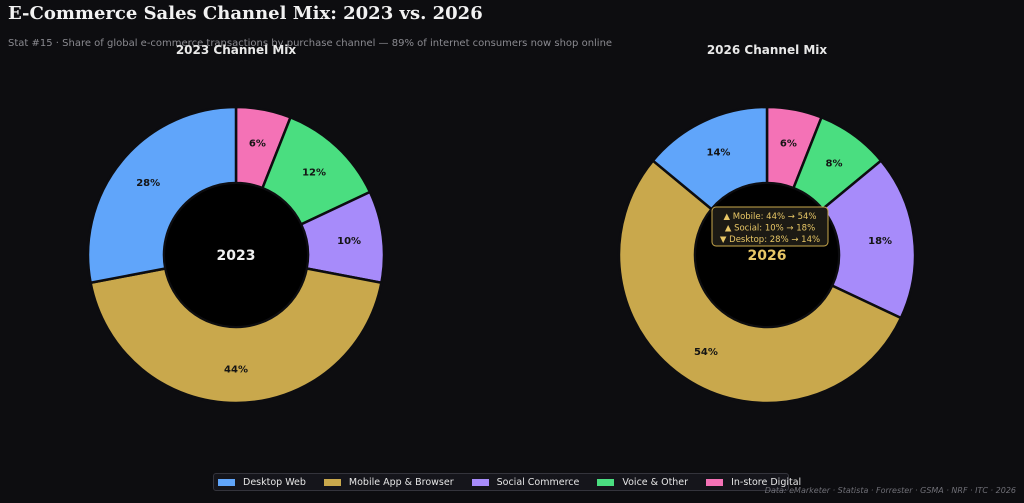 The height and width of the screenshot is (503, 1024). What do you see at coordinates (274, 482) in the screenshot?
I see `legend-label: Desktop Web` at bounding box center [274, 482].